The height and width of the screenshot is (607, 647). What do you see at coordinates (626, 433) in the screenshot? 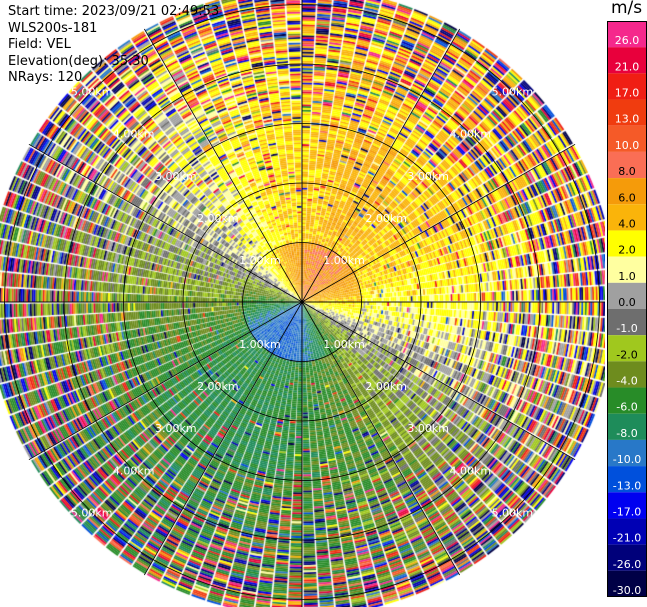
I see `colorbar-tick-label: -8.0` at bounding box center [626, 433].